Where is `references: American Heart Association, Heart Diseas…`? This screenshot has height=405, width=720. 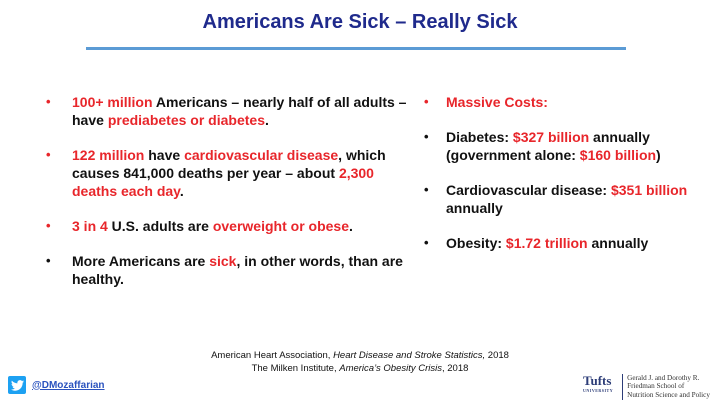
references: American Heart Association, Heart Diseas… is located at coordinates (360, 362).